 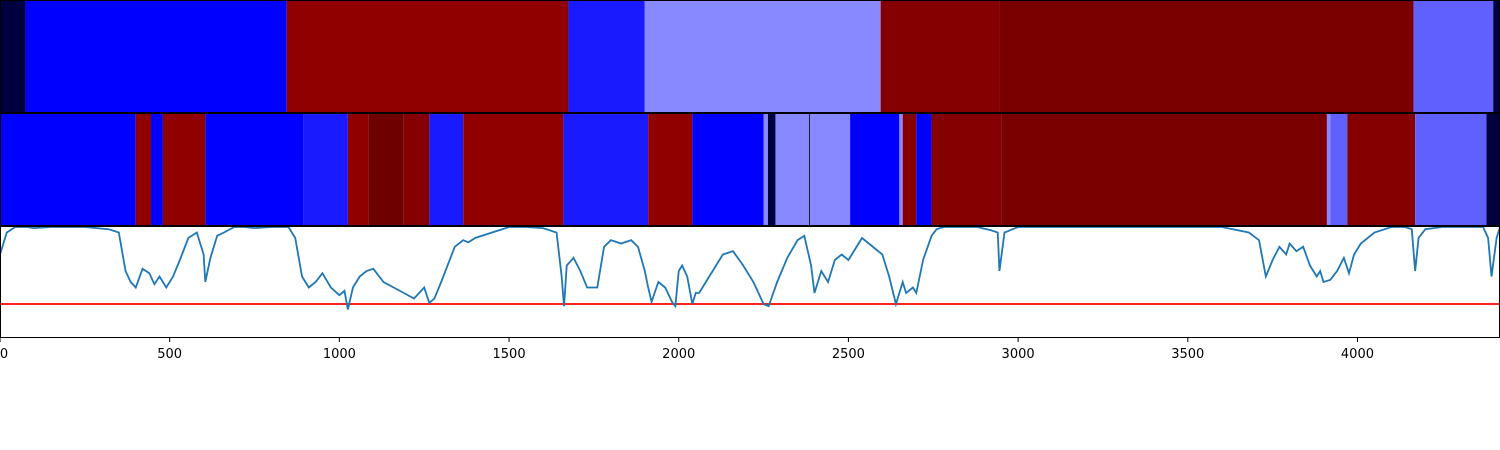 What do you see at coordinates (1018, 354) in the screenshot?
I see `x-tick-label-6: 3000` at bounding box center [1018, 354].